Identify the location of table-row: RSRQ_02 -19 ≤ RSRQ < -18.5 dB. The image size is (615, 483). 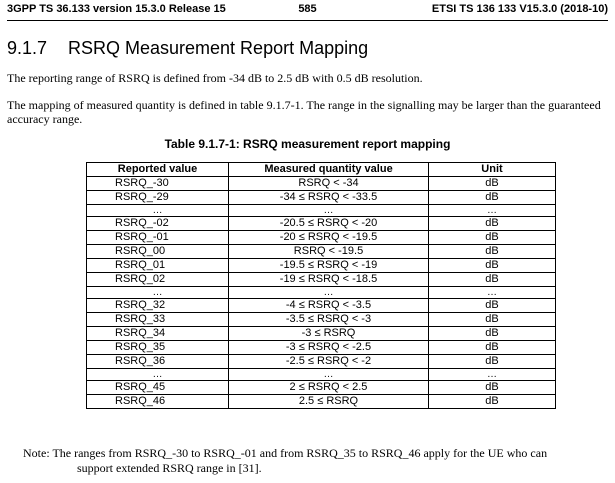
(321, 279).